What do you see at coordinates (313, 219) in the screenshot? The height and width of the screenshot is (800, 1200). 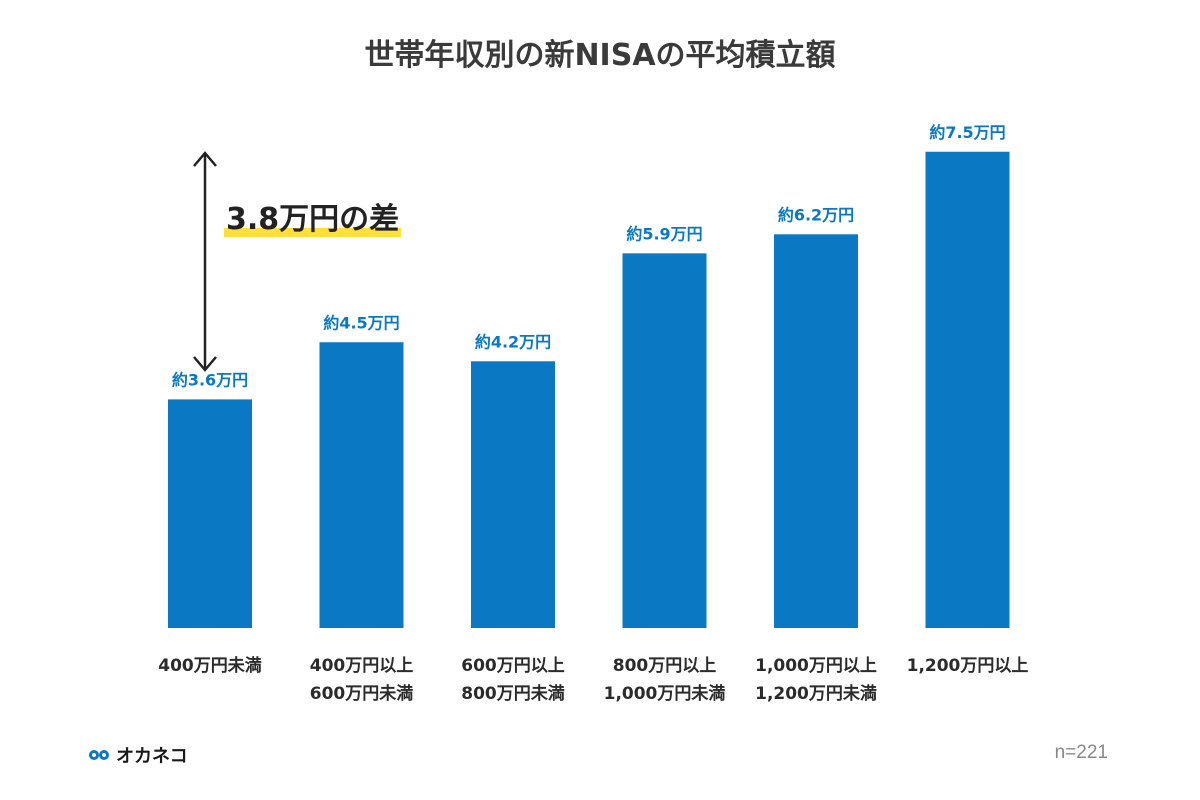 I see `difference-text: 3.8万円の差` at bounding box center [313, 219].